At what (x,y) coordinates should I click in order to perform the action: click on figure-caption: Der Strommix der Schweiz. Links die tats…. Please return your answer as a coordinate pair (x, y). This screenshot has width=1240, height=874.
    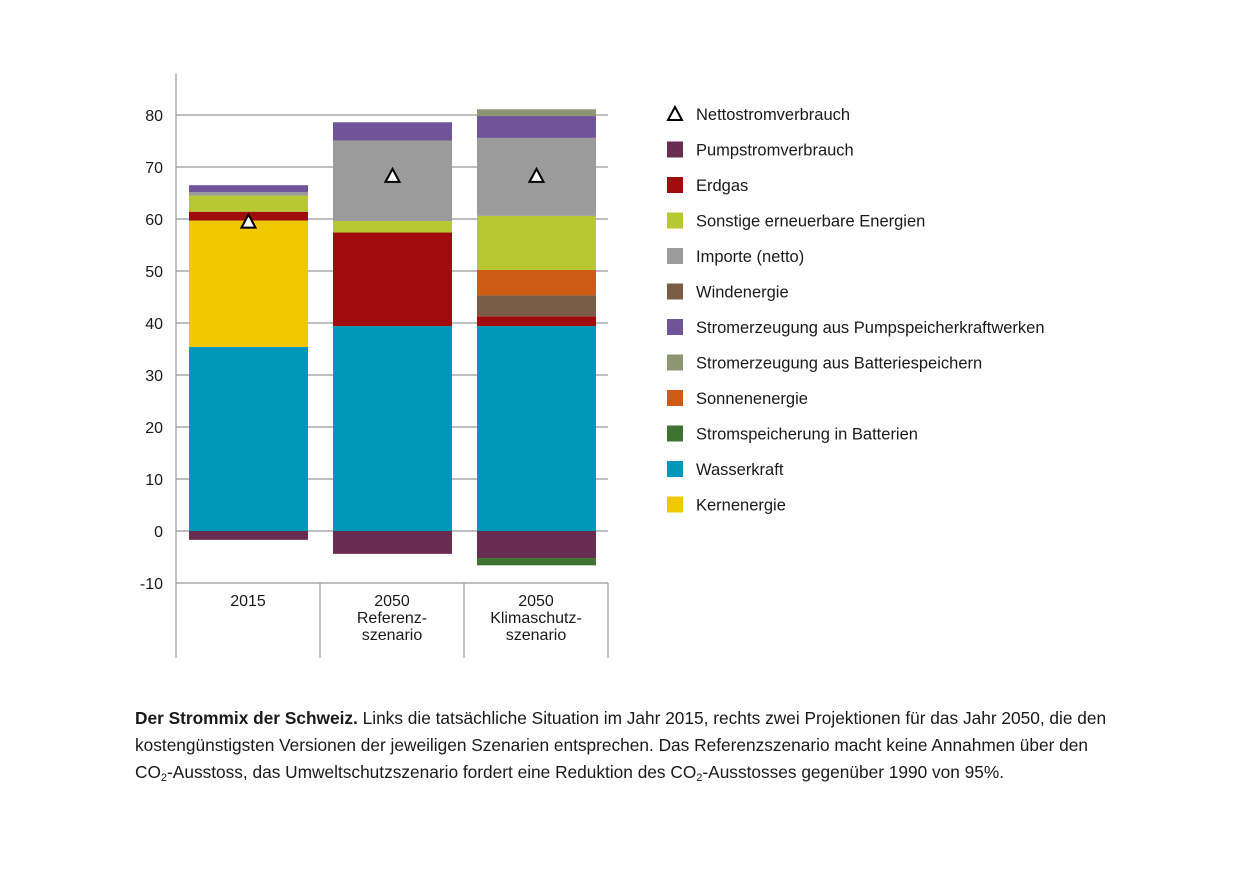
    Looking at the image, I should click on (630, 745).